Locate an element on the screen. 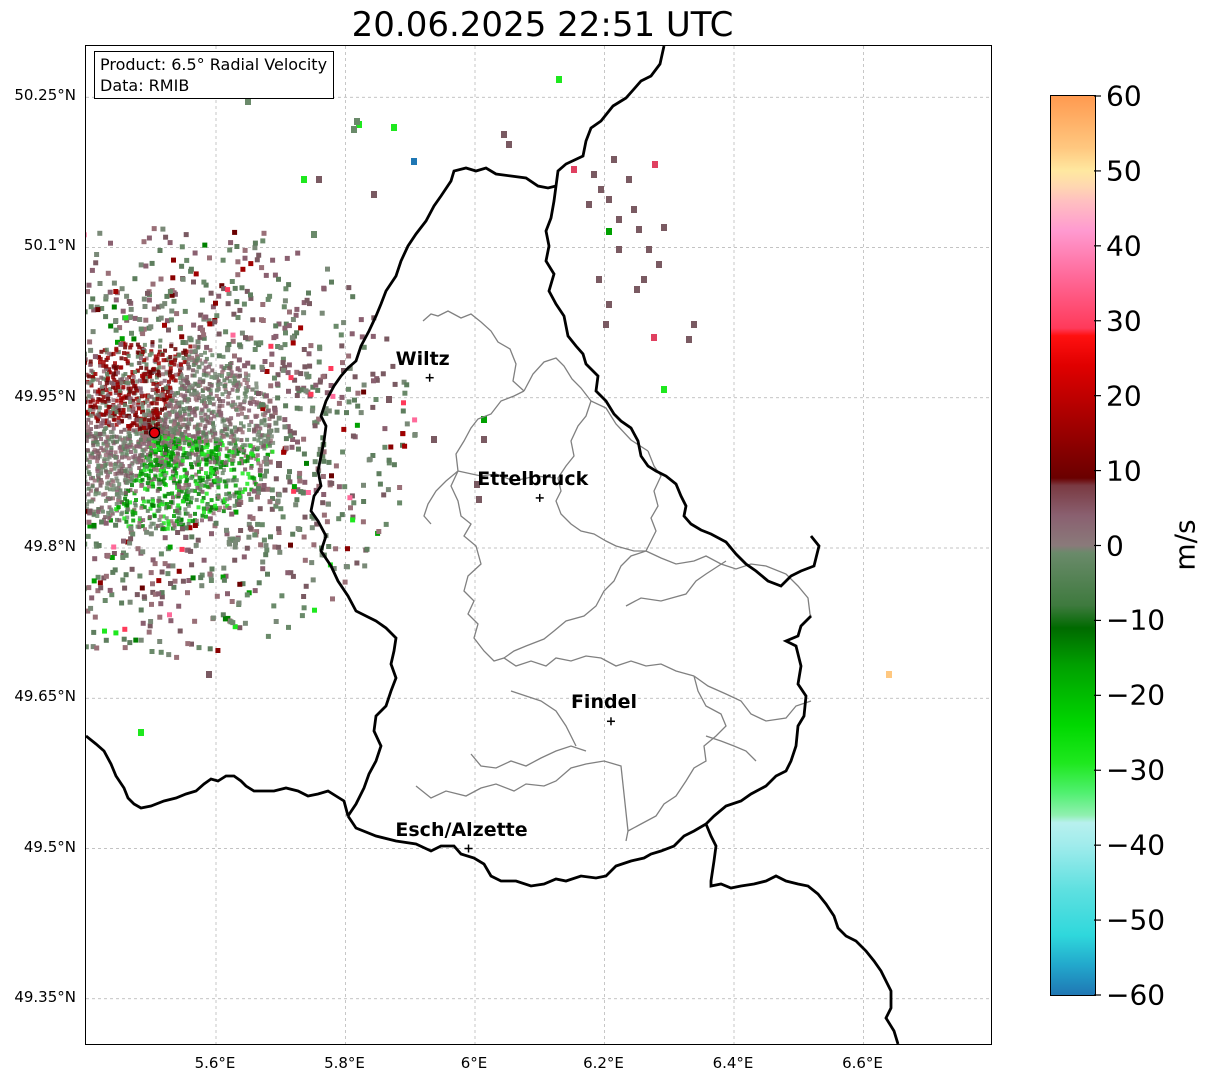 This screenshot has height=1081, width=1207. colorbar-tick-label: −20 is located at coordinates (1136, 695).